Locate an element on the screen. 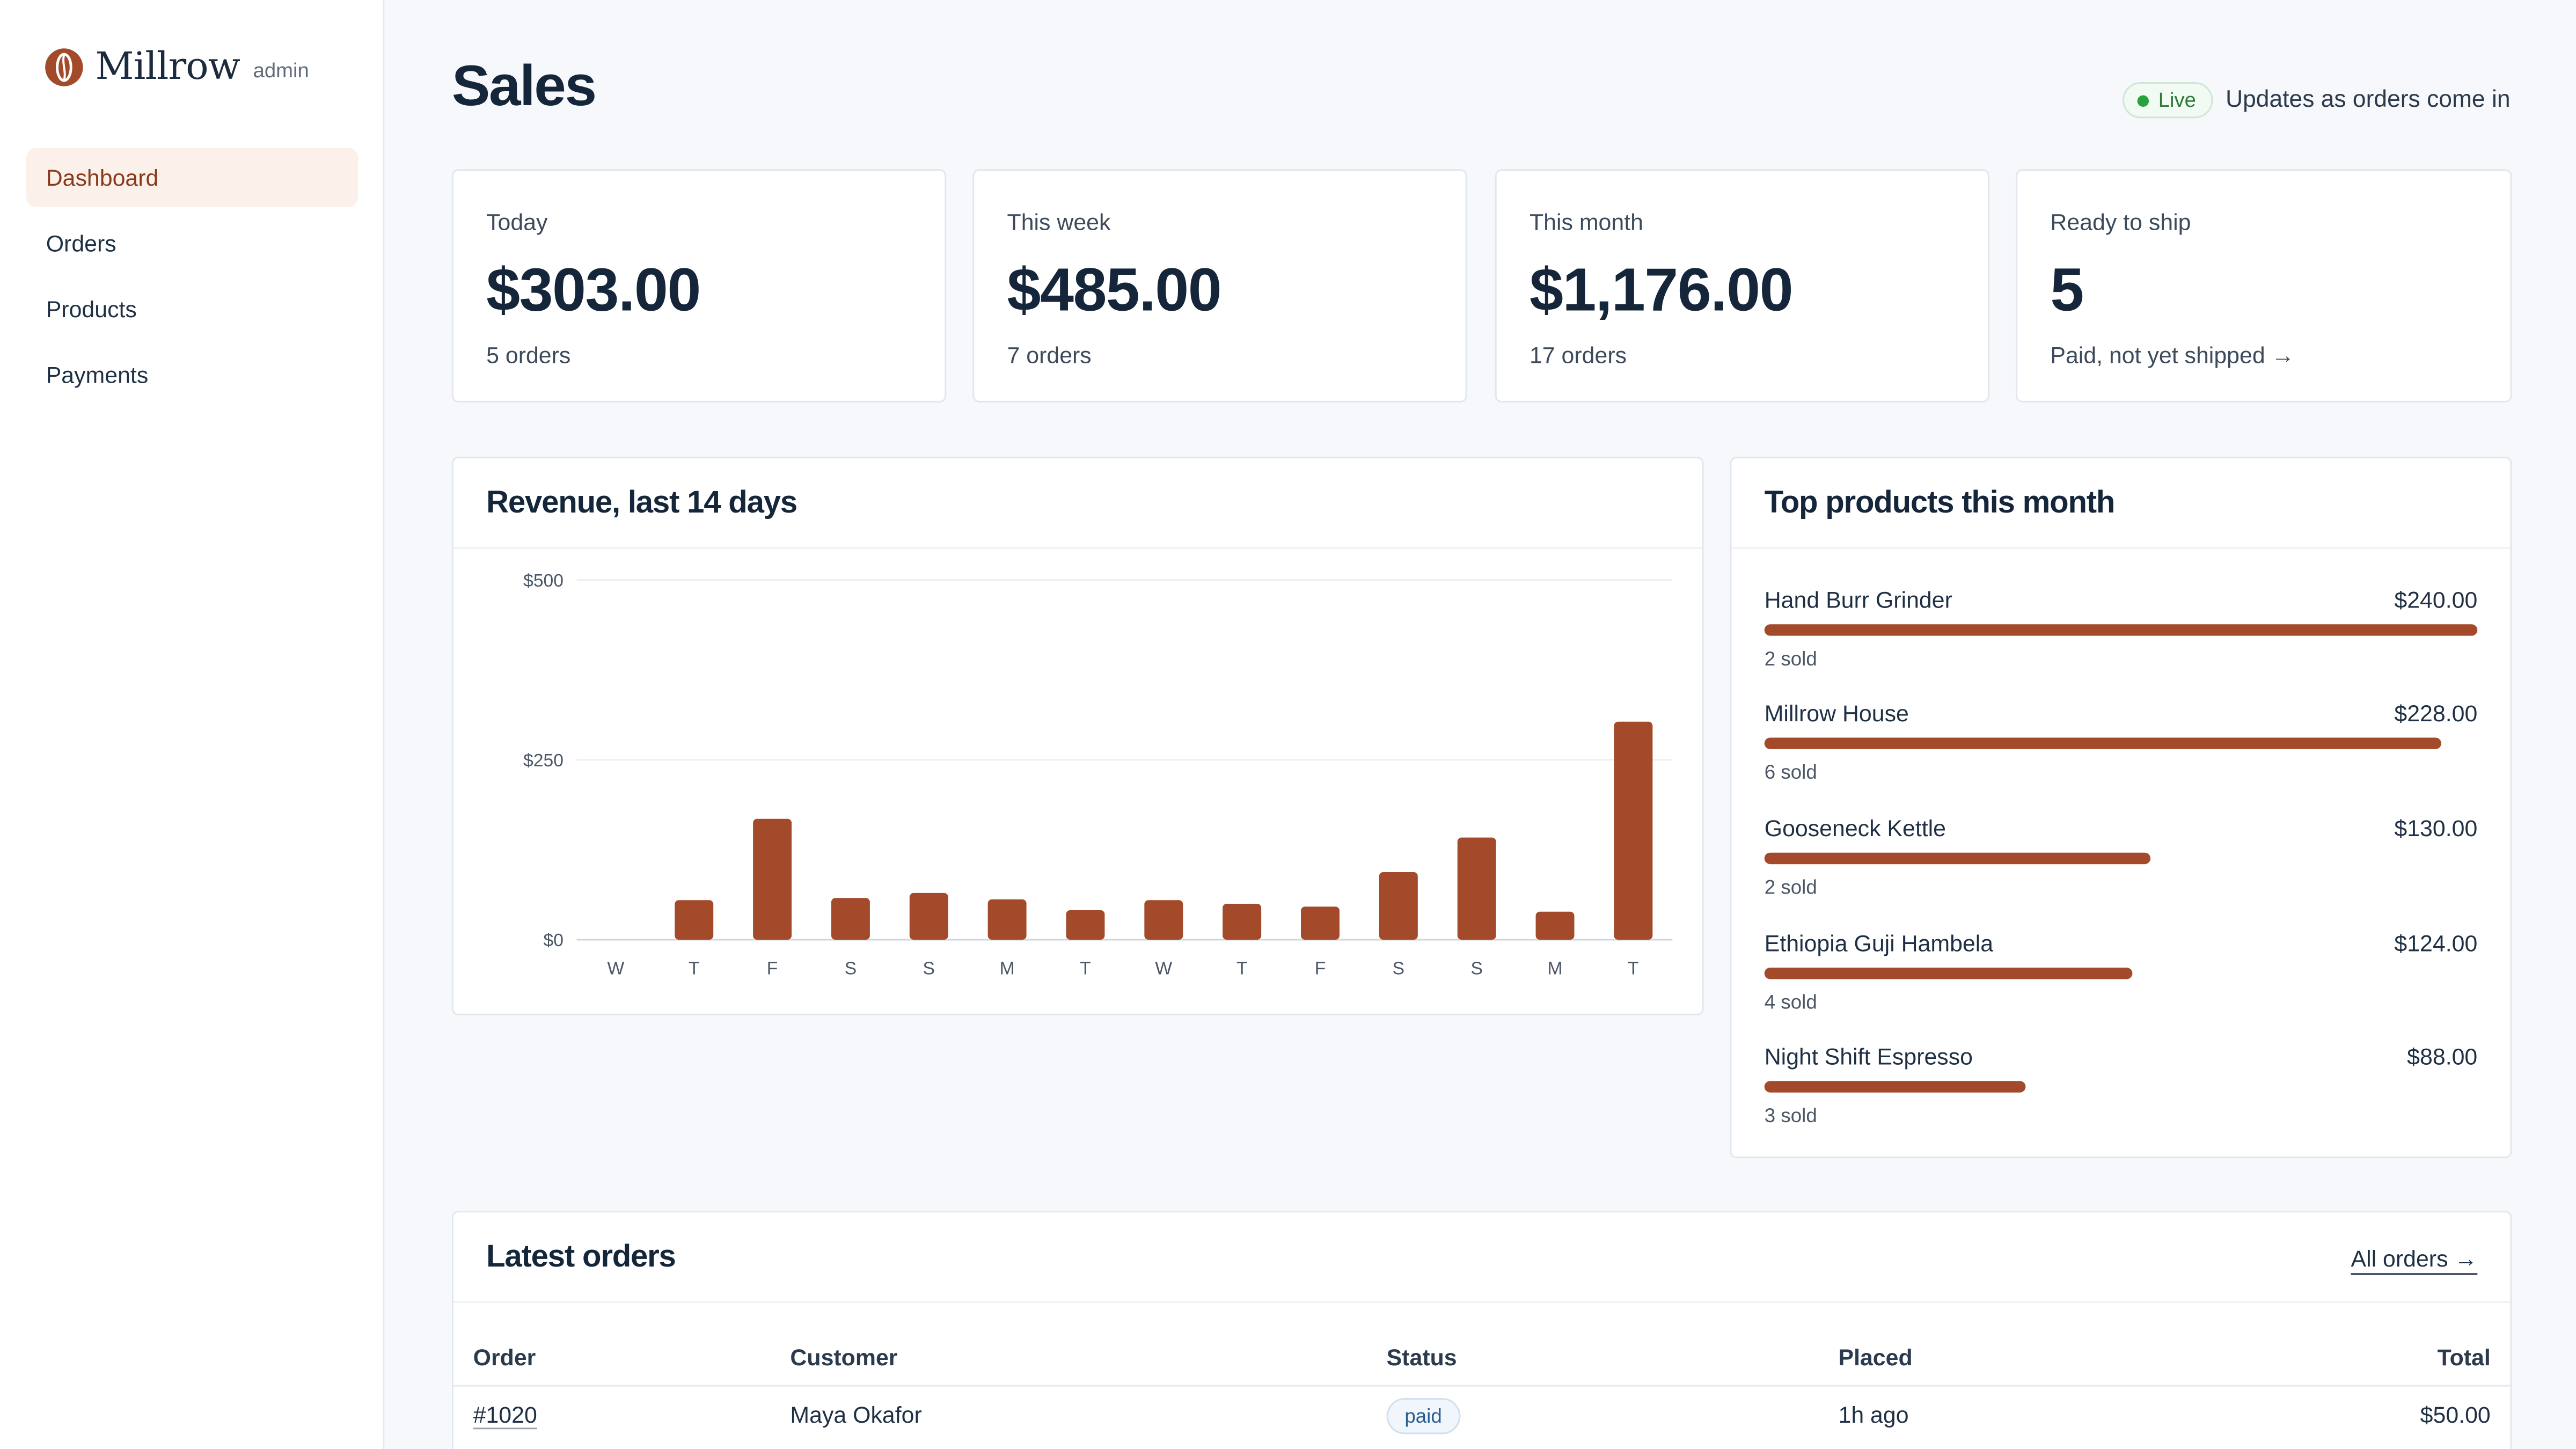 This screenshot has width=2576, height=1449. revenue-bar-chart: $0 $250 $500 W T F S S M T W T F S S M T is located at coordinates (1098, 774).